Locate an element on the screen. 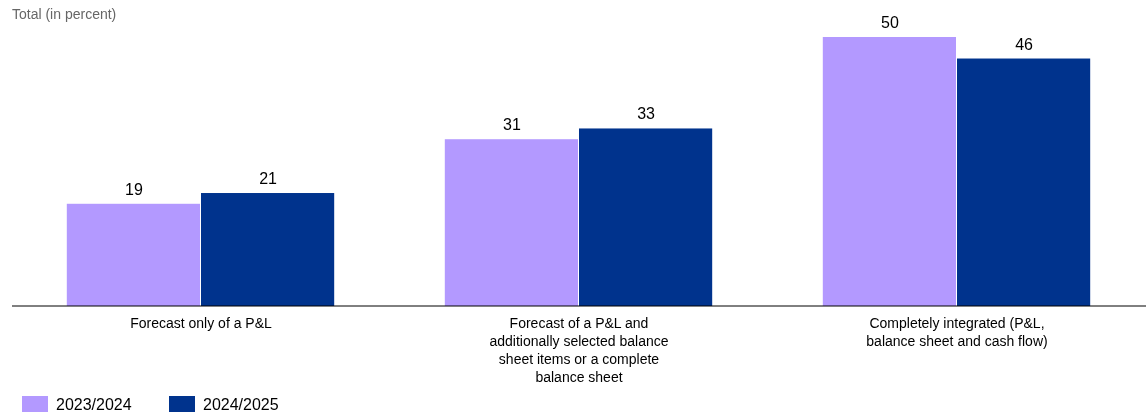 This screenshot has width=1146, height=419. x-tick-label: Completely integrated (P&L, balance sheet and cash flow) is located at coordinates (957, 332).